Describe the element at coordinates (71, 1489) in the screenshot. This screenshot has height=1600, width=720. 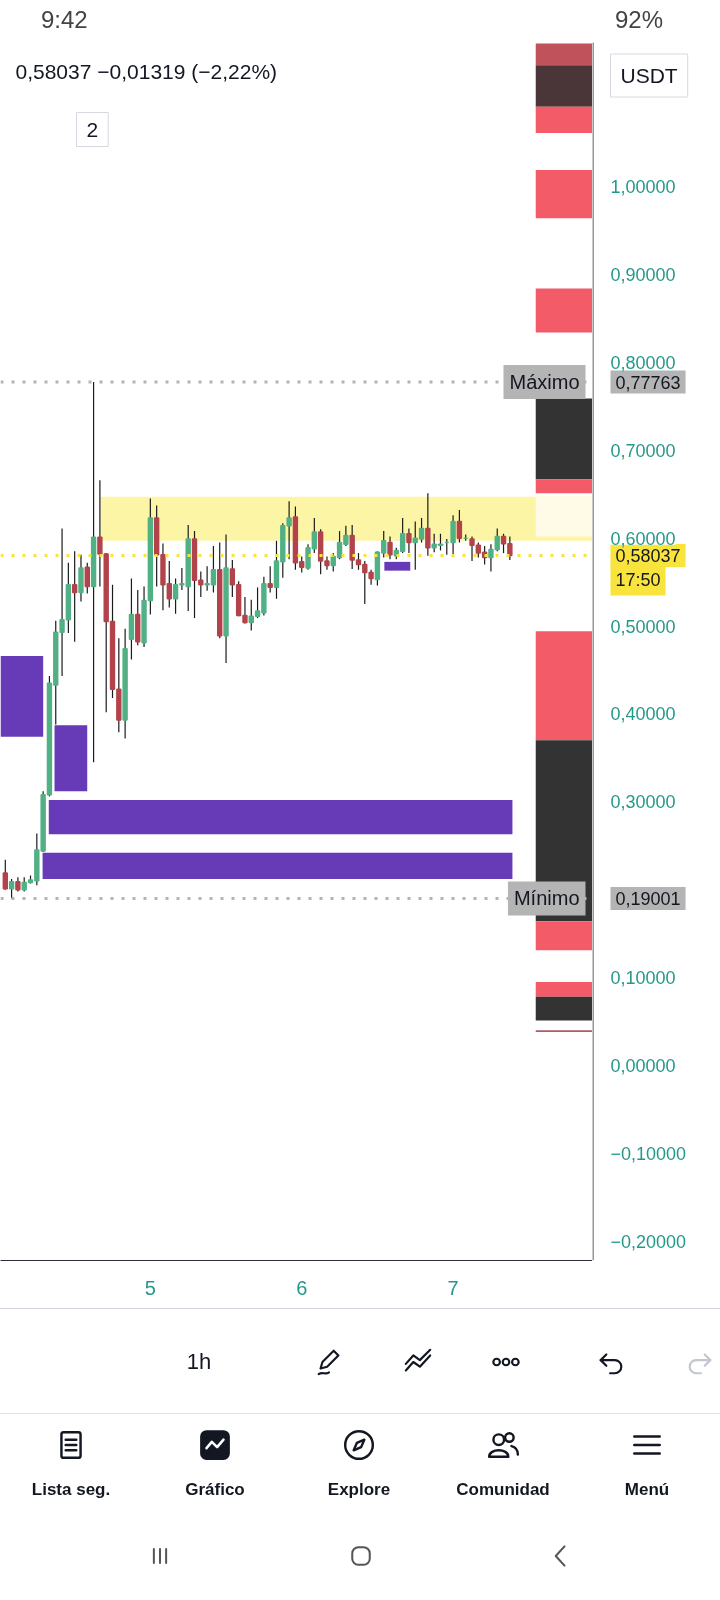
I see `text: Lista seg.` at that location.